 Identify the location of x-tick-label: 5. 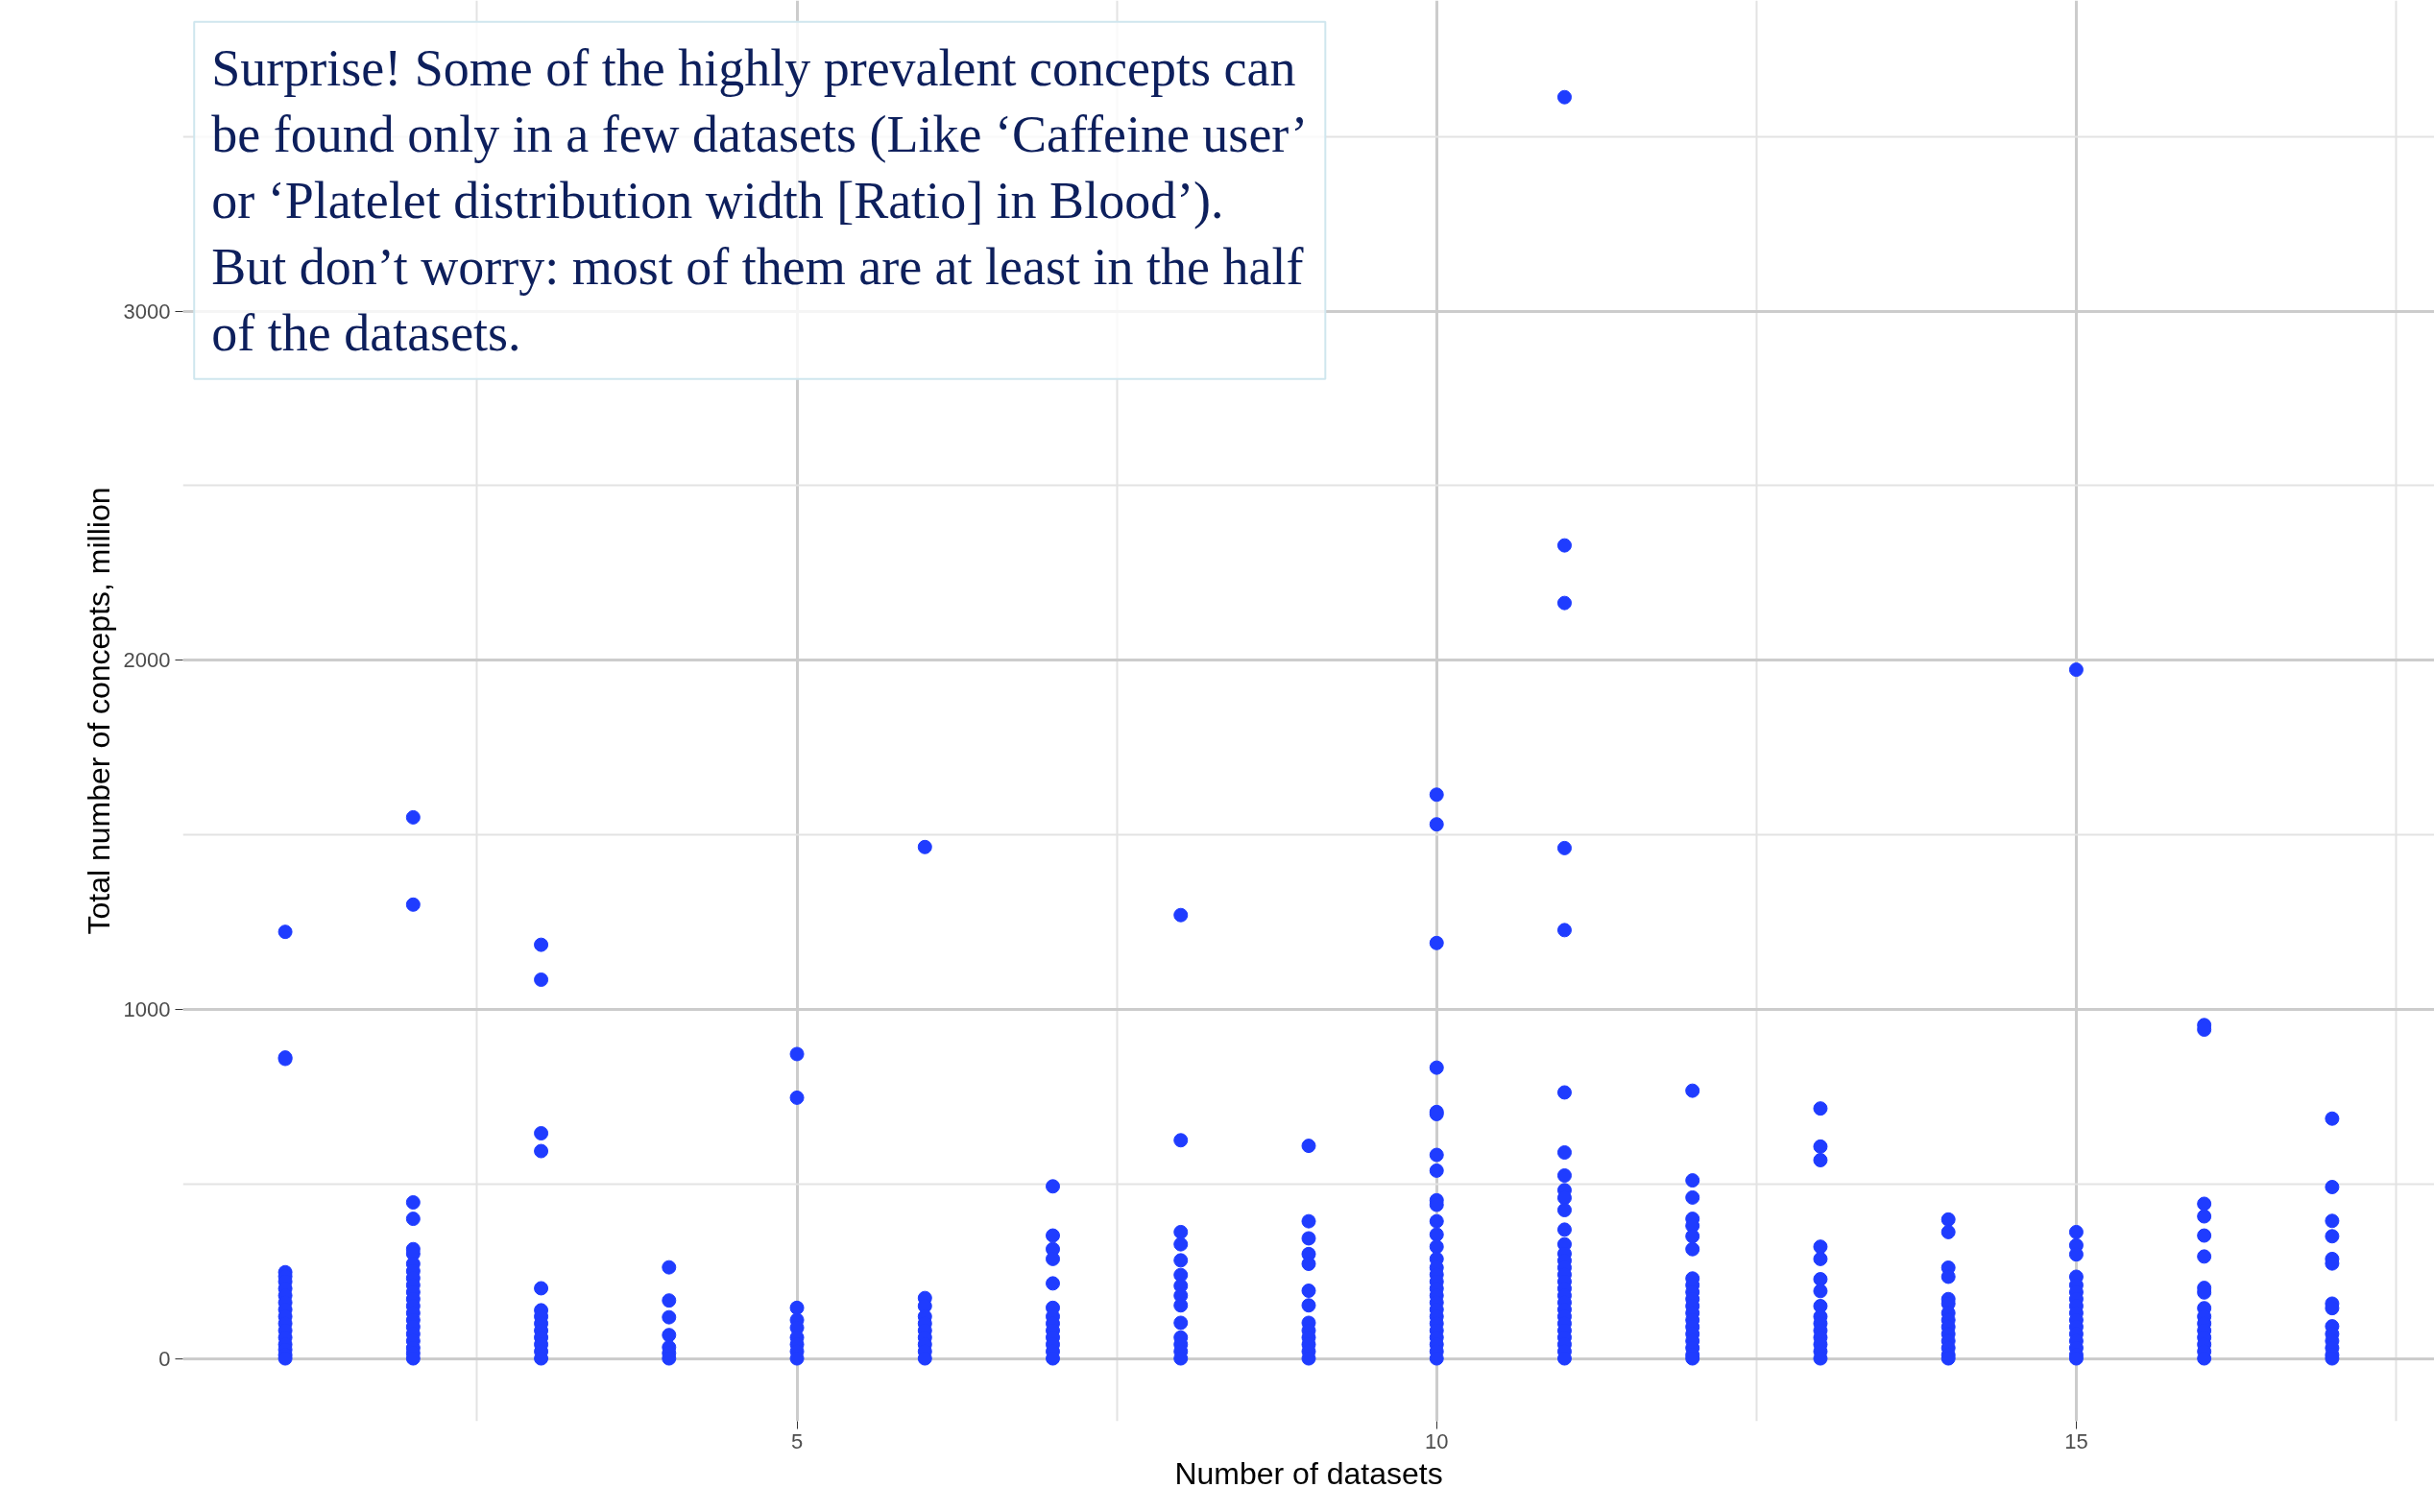
(797, 1440).